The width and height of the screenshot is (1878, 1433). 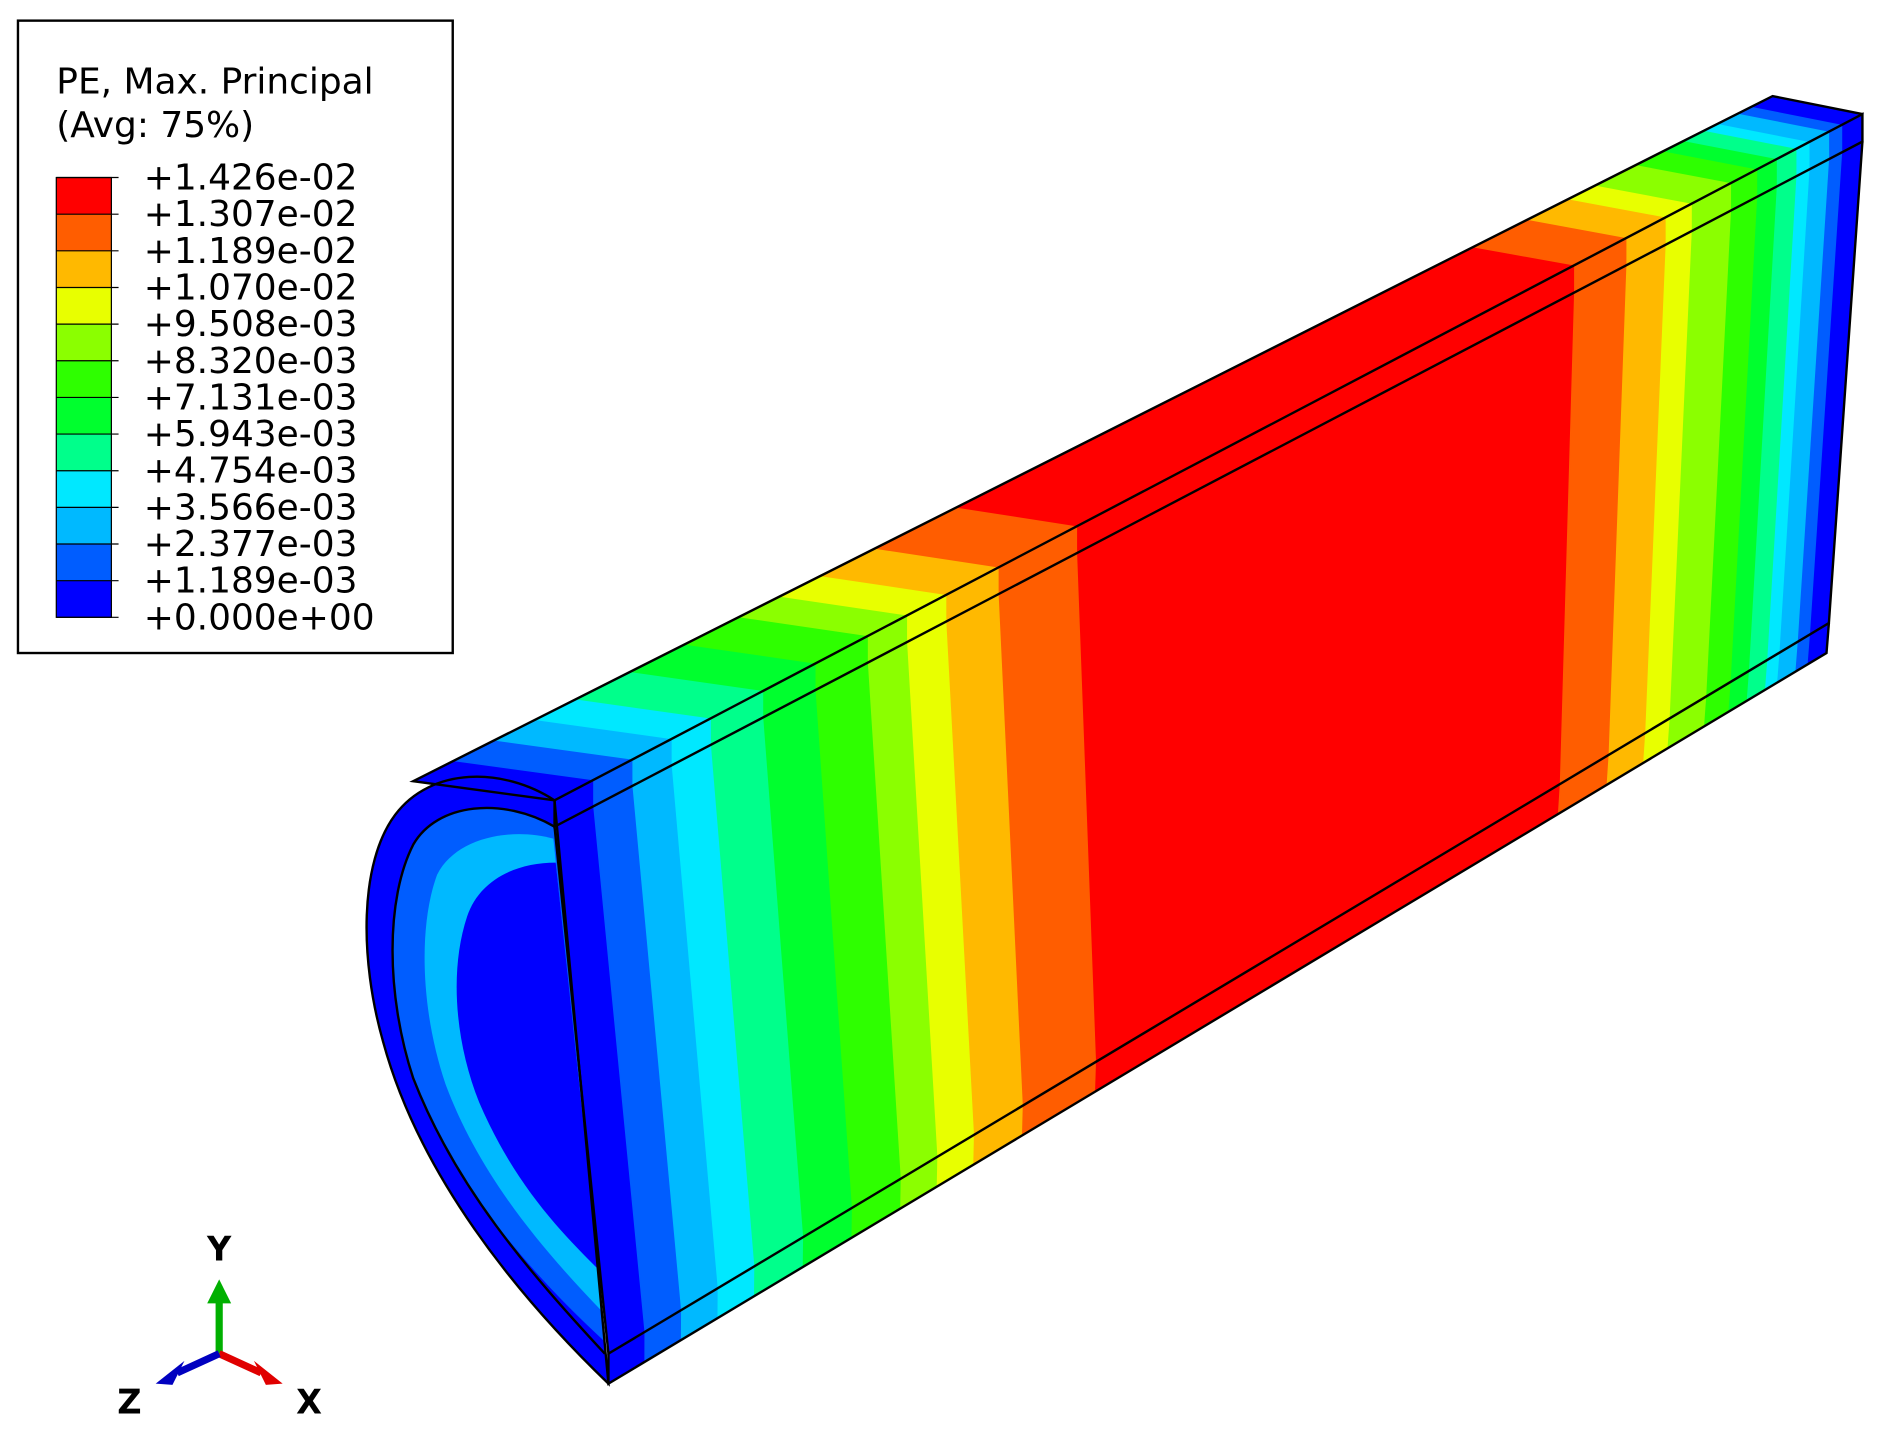 What do you see at coordinates (251, 397) in the screenshot?
I see `legend-level: +7.131e-03` at bounding box center [251, 397].